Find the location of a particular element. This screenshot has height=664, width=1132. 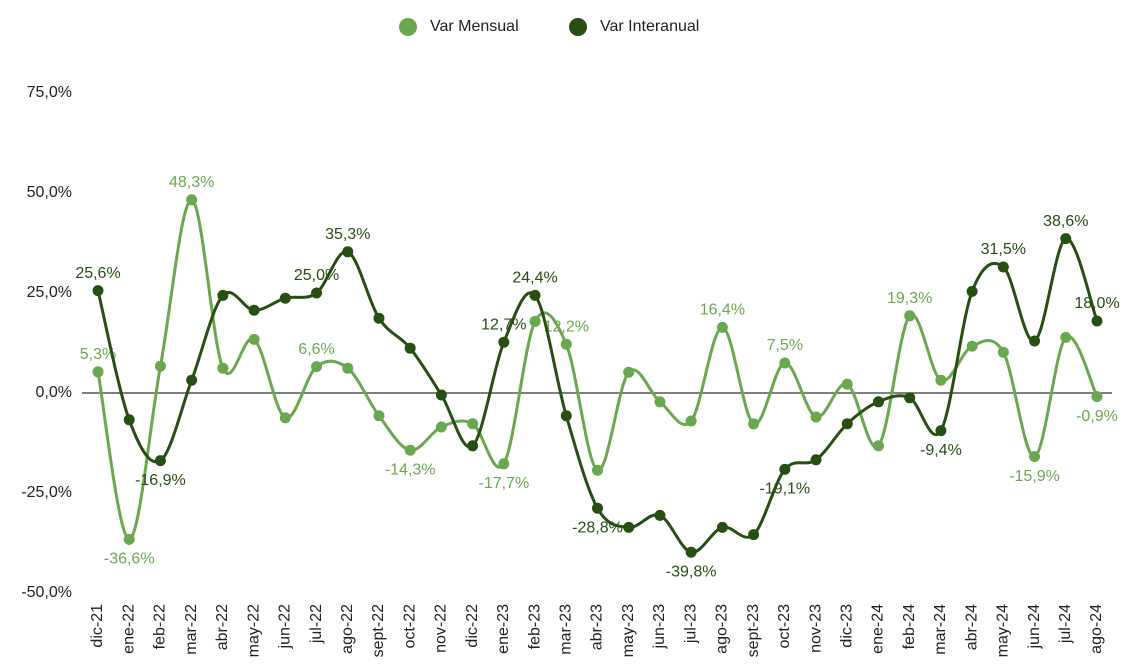

x-tick-label: ene-22 is located at coordinates (128, 629).